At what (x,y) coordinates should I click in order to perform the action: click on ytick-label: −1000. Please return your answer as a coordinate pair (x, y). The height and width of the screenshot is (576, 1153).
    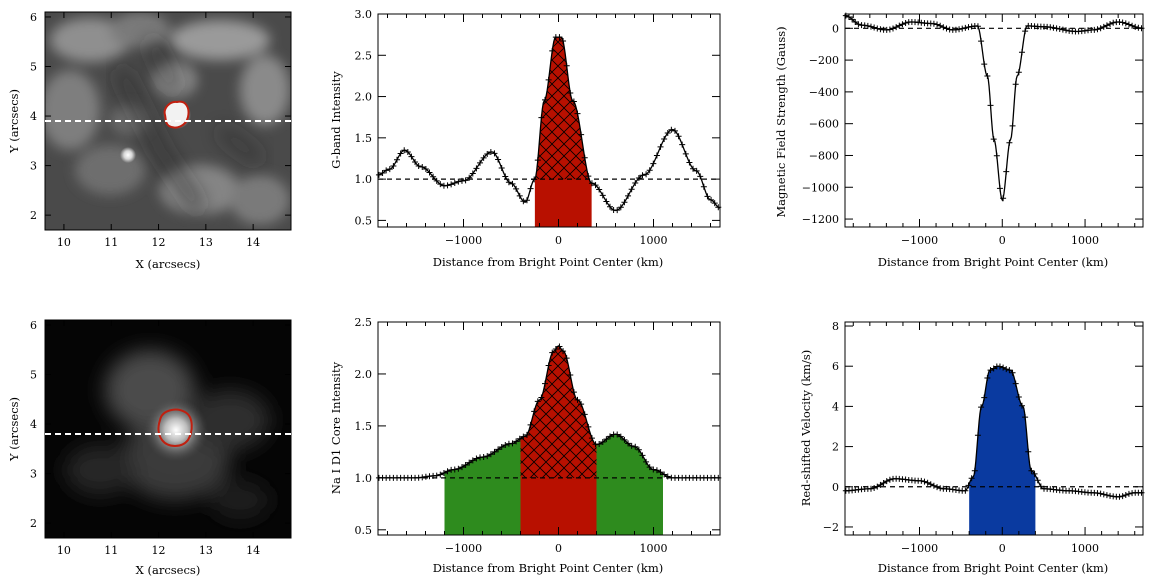
    Looking at the image, I should click on (820, 187).